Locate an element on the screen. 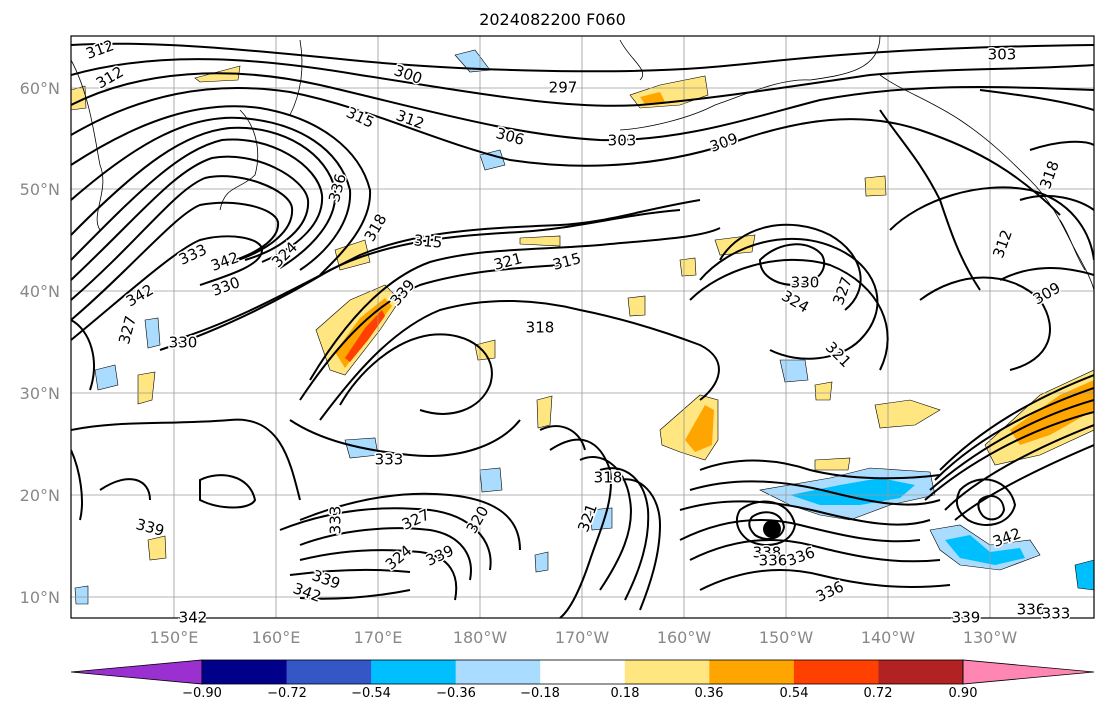 This screenshot has width=1105, height=712. colorbar is located at coordinates (582, 672).